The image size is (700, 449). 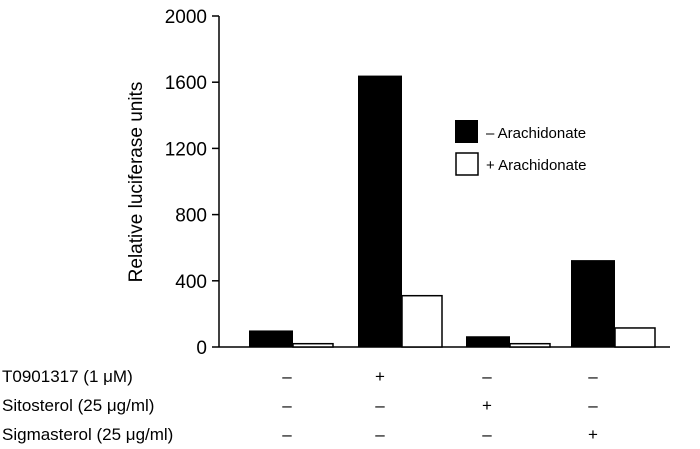 What do you see at coordinates (521, 148) in the screenshot?
I see `legend: – Arachidonate + Arachidonate` at bounding box center [521, 148].